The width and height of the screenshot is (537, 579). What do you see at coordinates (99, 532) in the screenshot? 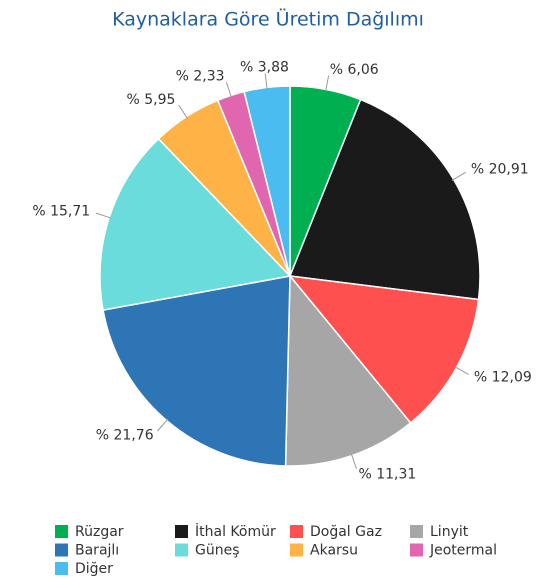
I see `legend-label: Rüzgar` at bounding box center [99, 532].